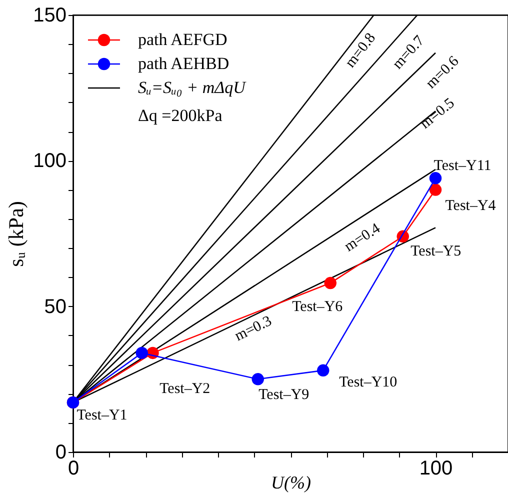 Image resolution: width=508 pixels, height=493 pixels. What do you see at coordinates (60, 453) in the screenshot?
I see `y-tick-label: 0` at bounding box center [60, 453].